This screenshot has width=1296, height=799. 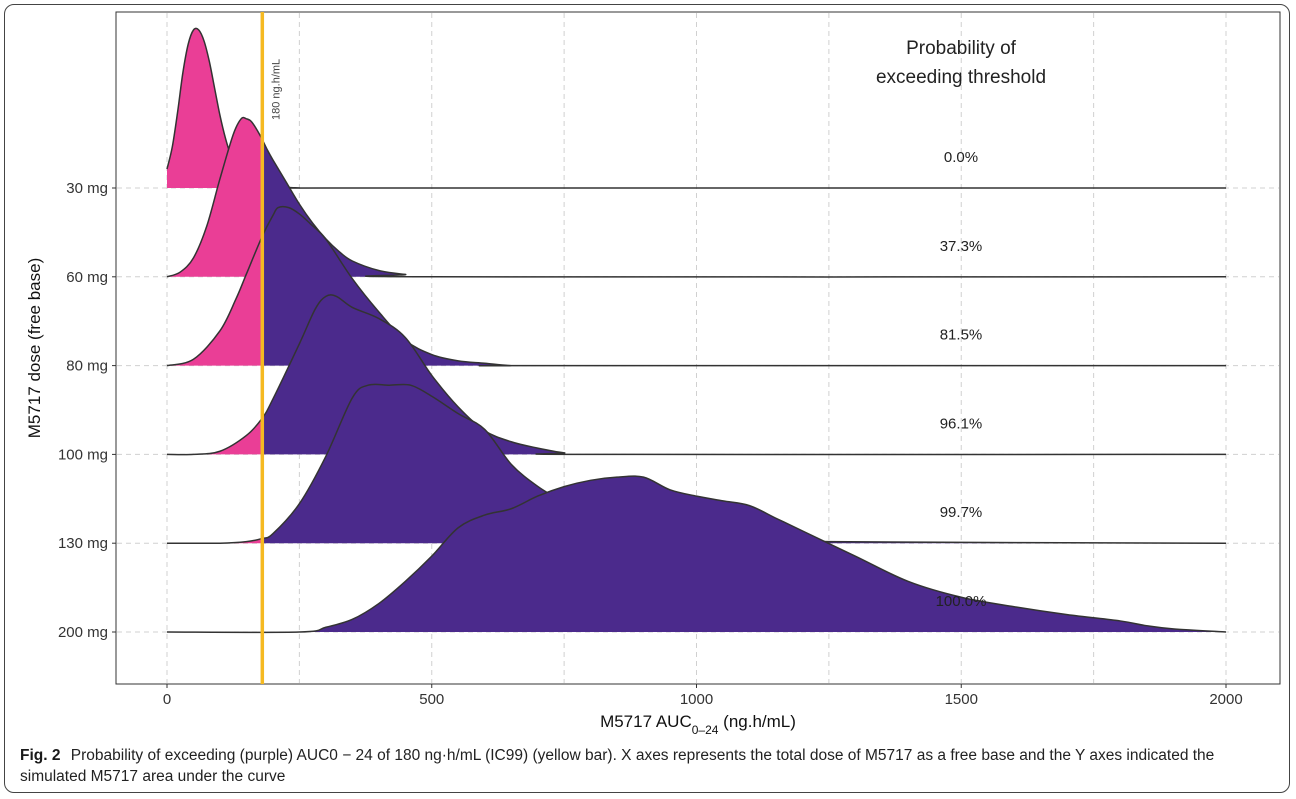 I want to click on probability-label: 100.0%, so click(x=961, y=601).